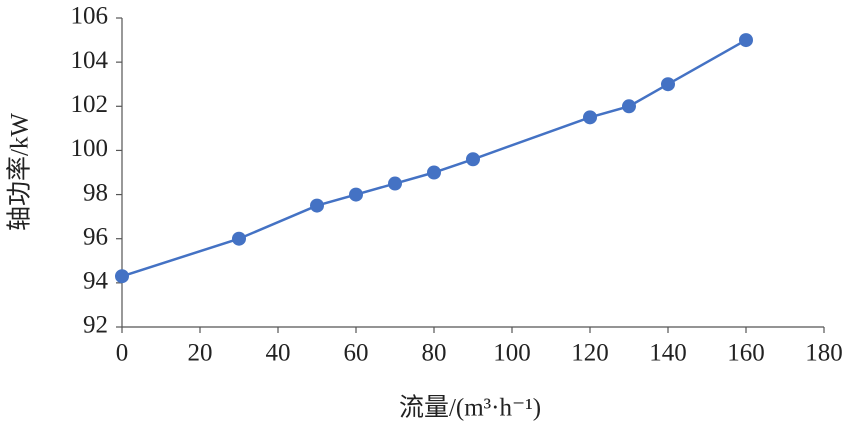 Image resolution: width=849 pixels, height=433 pixels. What do you see at coordinates (122, 353) in the screenshot?
I see `x-tick-label: 0` at bounding box center [122, 353].